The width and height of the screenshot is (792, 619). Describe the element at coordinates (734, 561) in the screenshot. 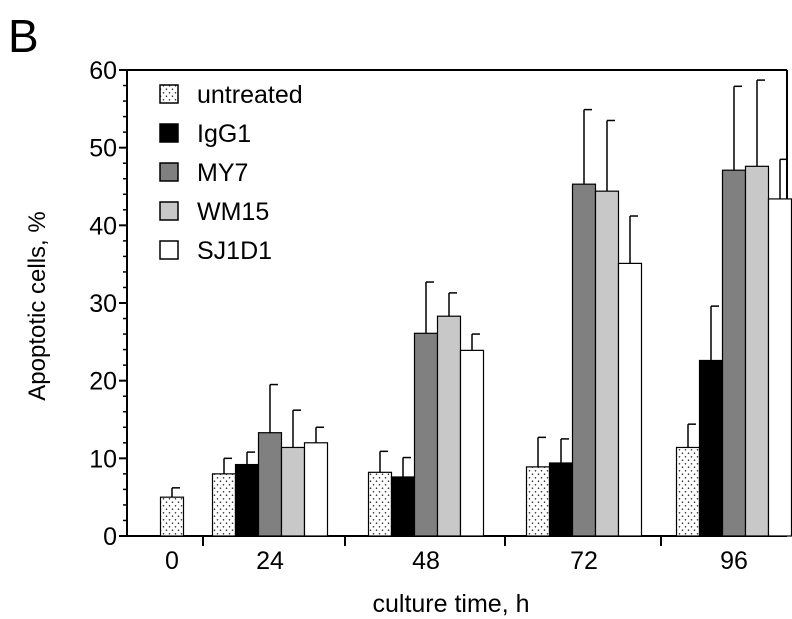

I see `x-tick-label: 96` at that location.